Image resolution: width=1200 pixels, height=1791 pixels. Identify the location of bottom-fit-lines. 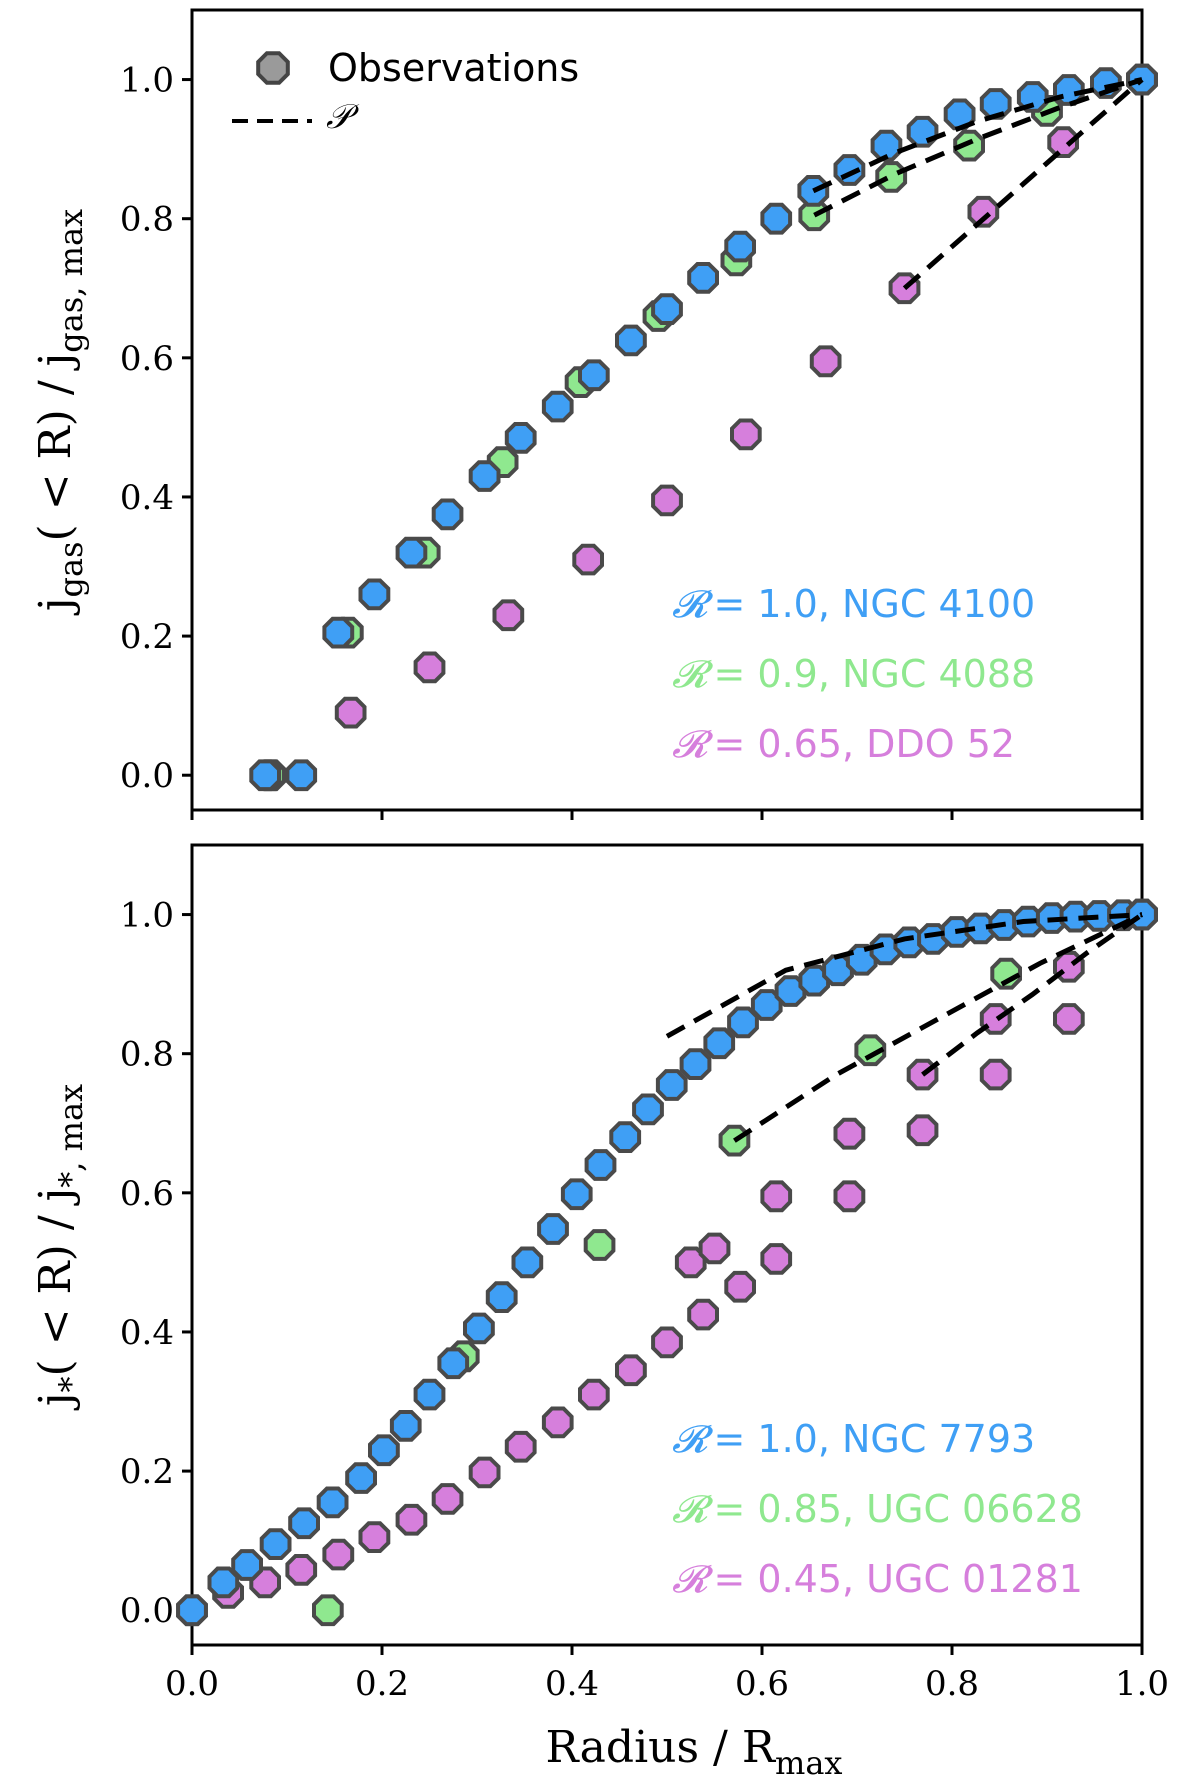
(904, 1027).